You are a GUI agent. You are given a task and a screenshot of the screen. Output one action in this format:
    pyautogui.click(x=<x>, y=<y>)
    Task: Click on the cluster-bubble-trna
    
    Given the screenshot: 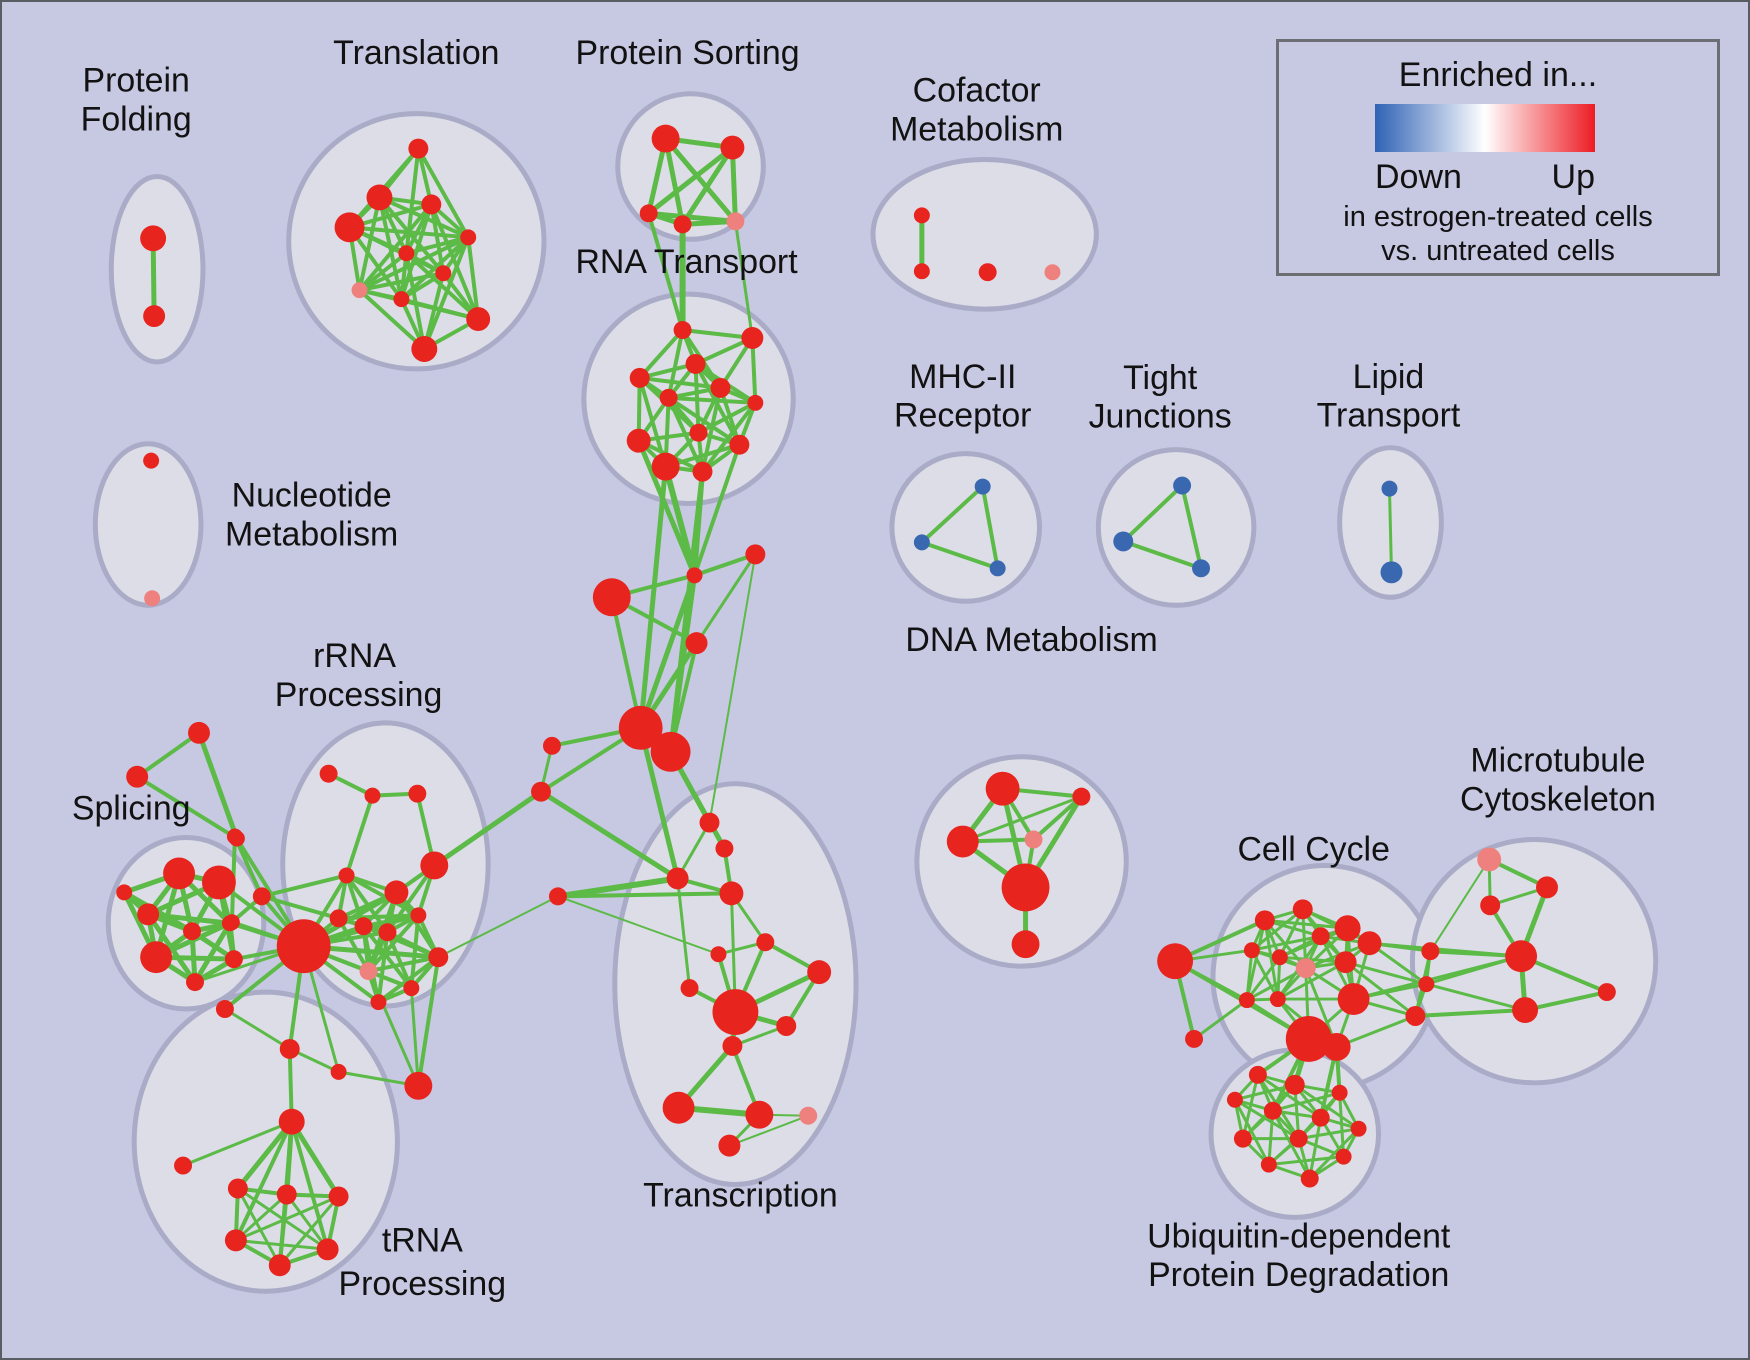 What is the action you would take?
    pyautogui.click(x=265, y=1141)
    